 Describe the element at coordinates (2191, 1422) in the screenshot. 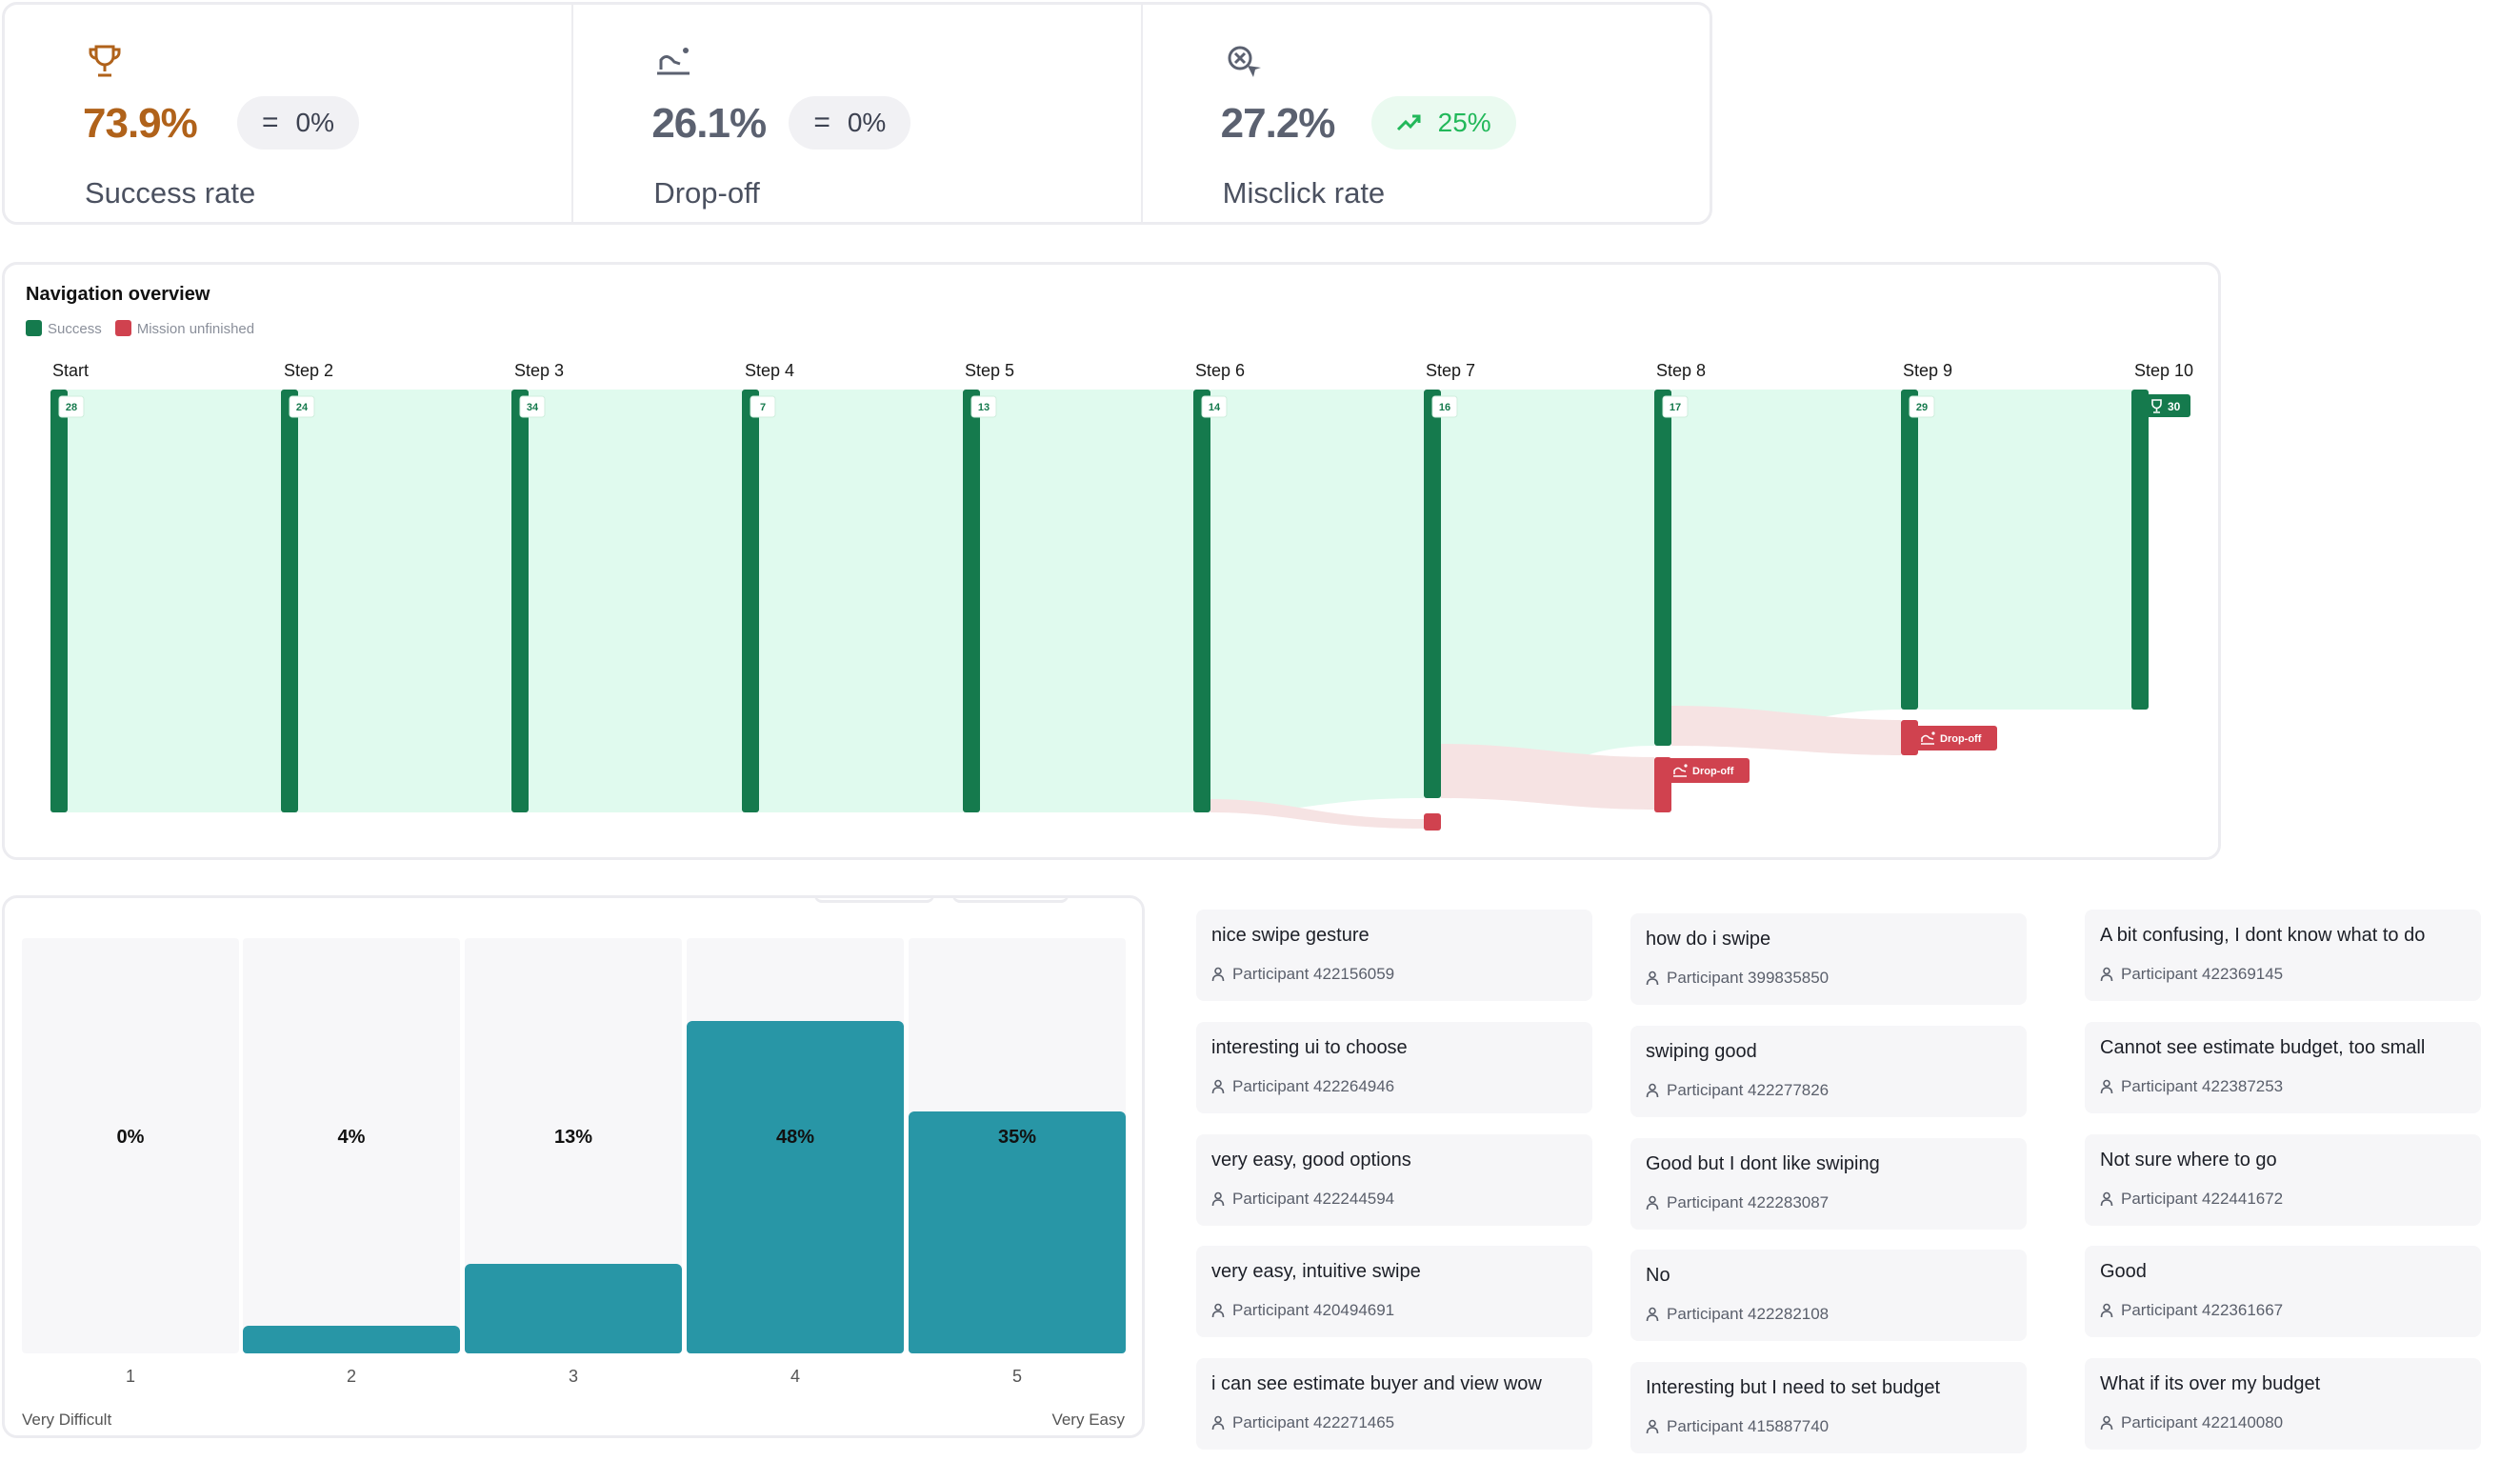

I see `comment-participant: Participant 422140080` at that location.